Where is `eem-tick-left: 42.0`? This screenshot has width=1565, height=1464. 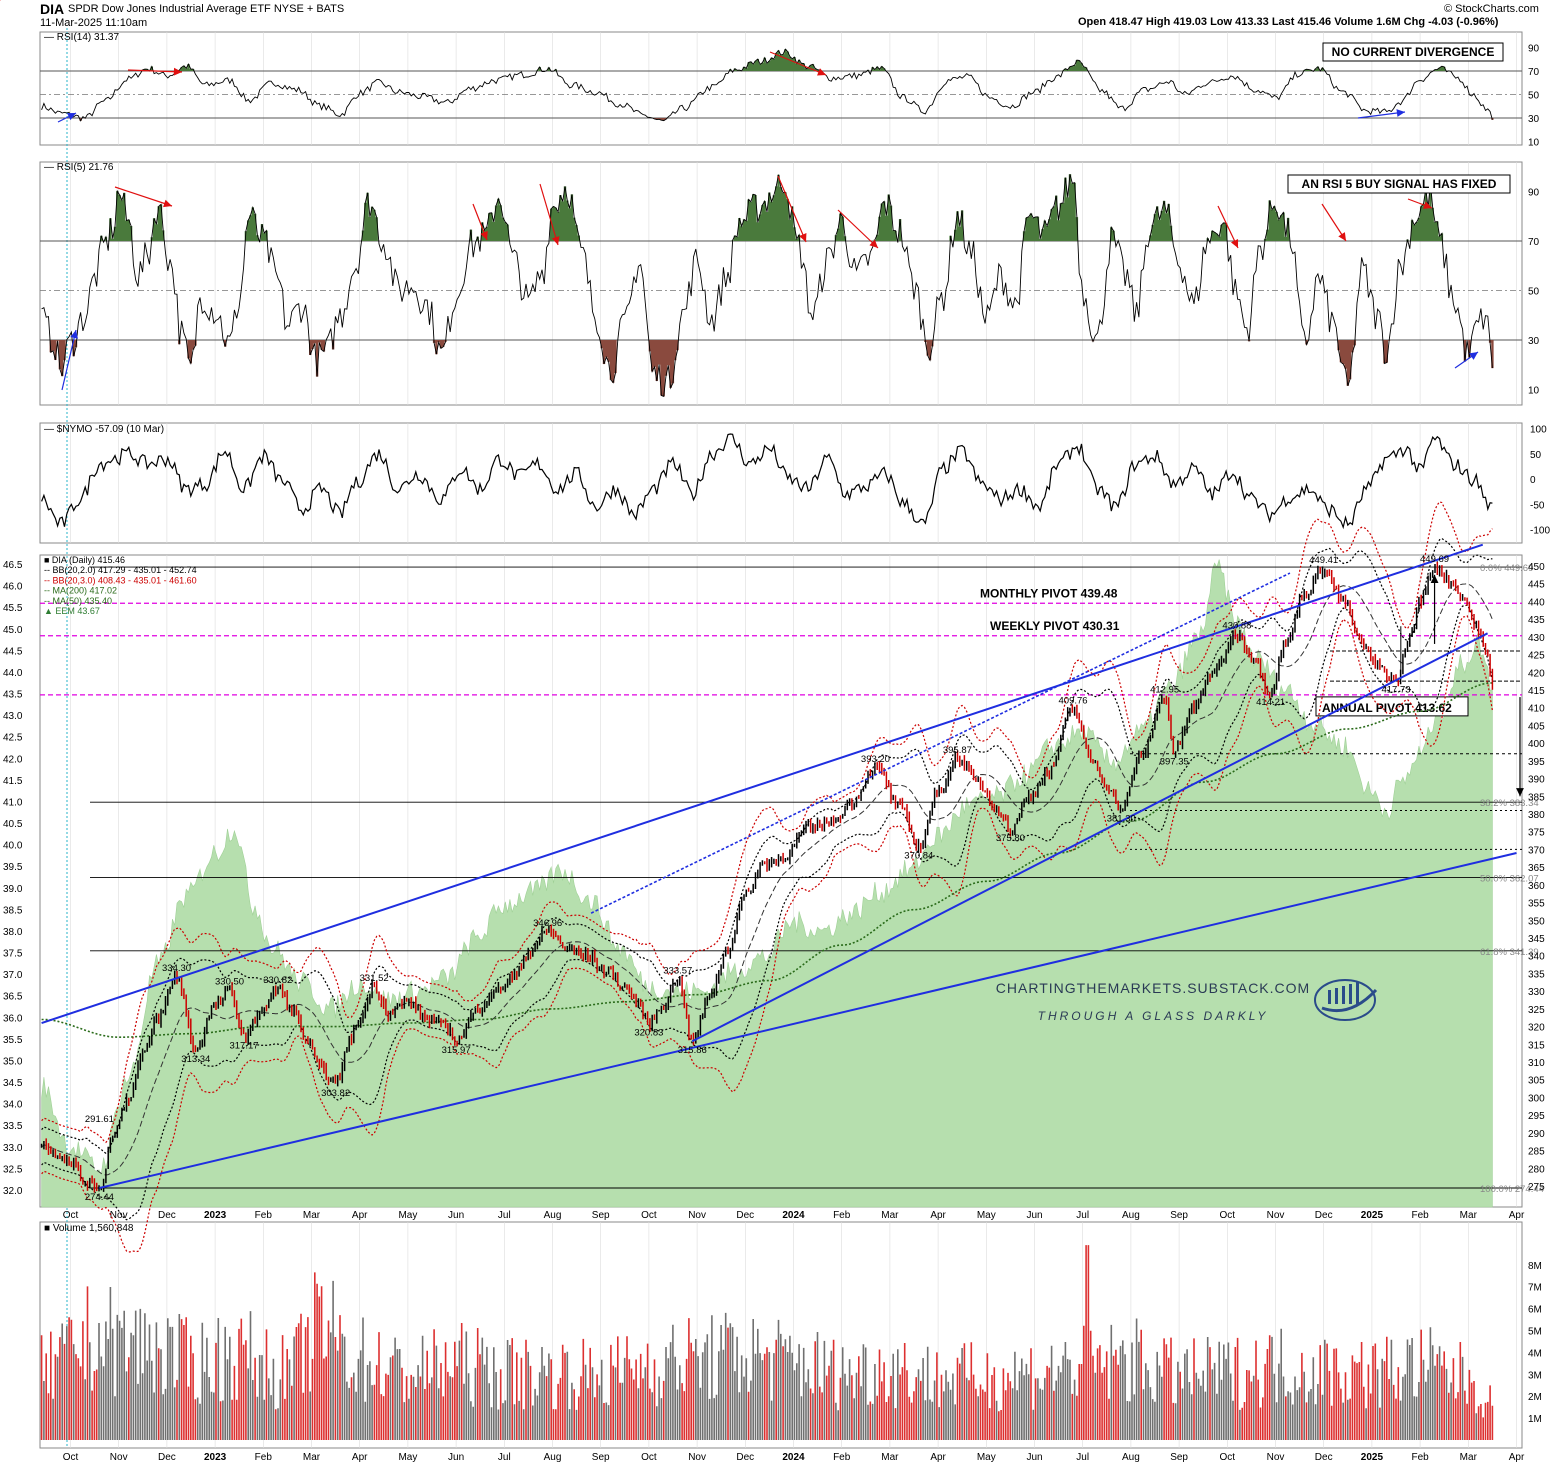 eem-tick-left: 42.0 is located at coordinates (13, 759).